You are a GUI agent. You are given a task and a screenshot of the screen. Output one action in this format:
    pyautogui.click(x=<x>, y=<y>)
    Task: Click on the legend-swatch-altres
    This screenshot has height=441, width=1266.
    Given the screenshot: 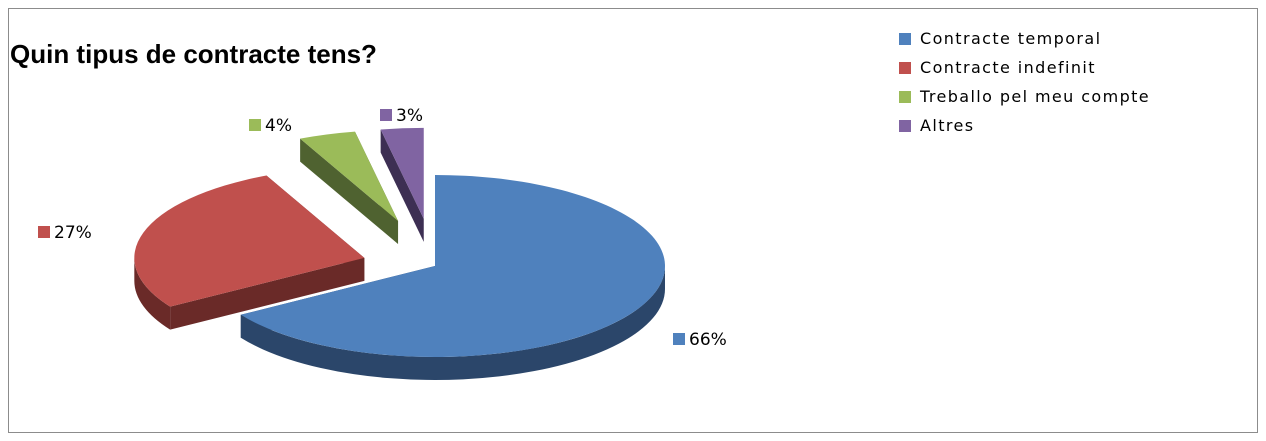 What is the action you would take?
    pyautogui.click(x=905, y=125)
    